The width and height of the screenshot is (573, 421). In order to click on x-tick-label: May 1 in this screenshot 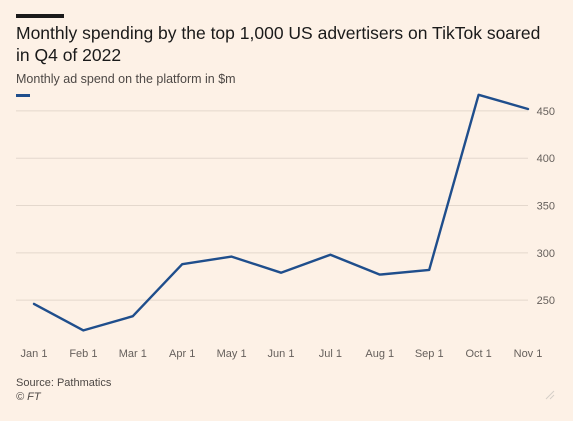, I will do `click(232, 354)`.